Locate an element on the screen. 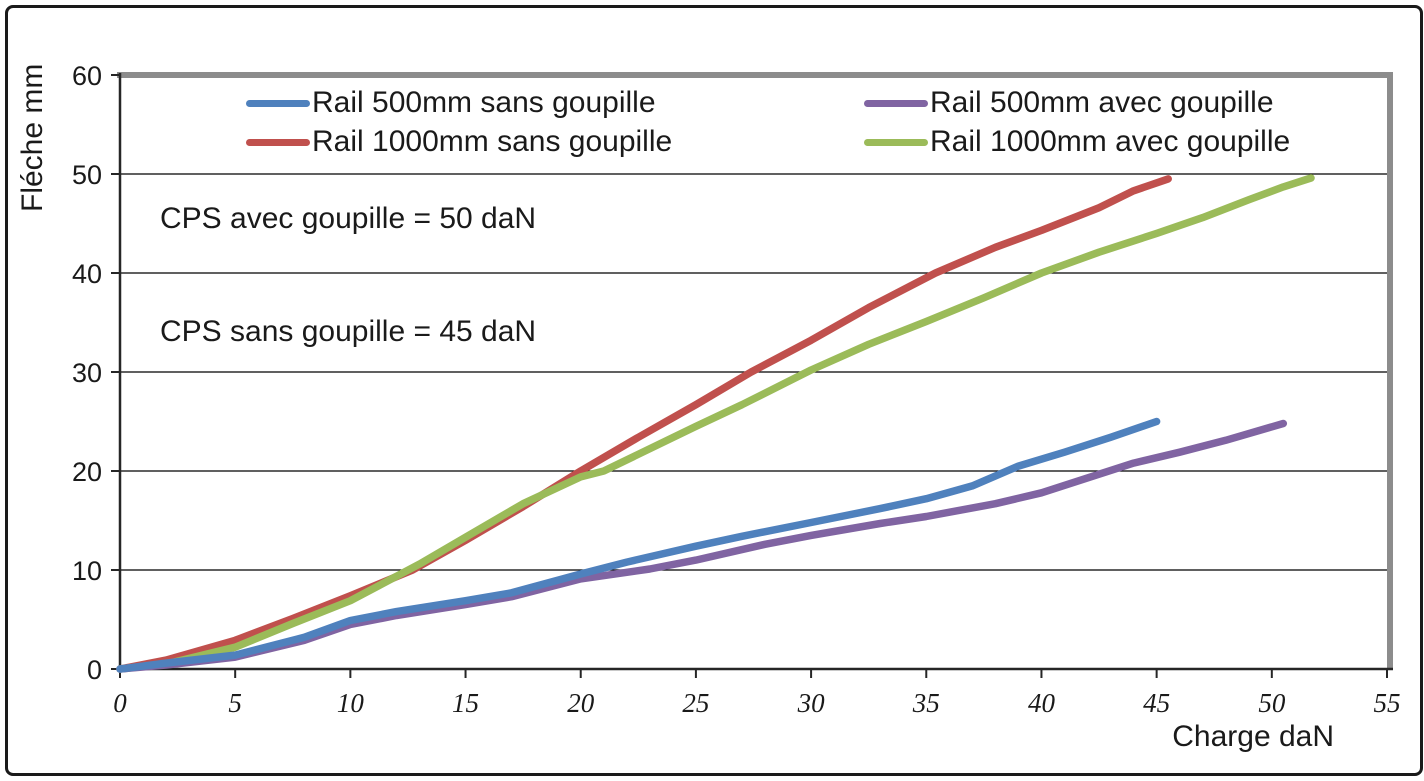 This screenshot has height=781, width=1424. y-tick-label-0: 0 is located at coordinates (94, 670).